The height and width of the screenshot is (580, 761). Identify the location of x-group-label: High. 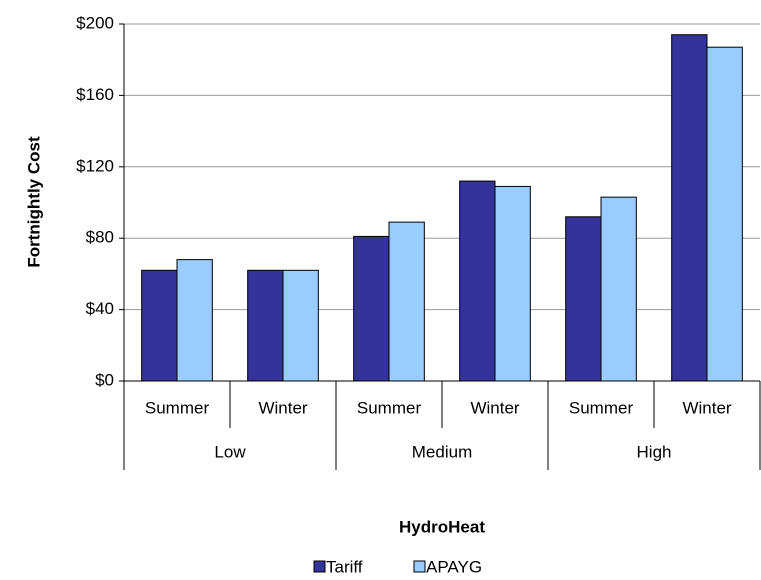
(654, 451).